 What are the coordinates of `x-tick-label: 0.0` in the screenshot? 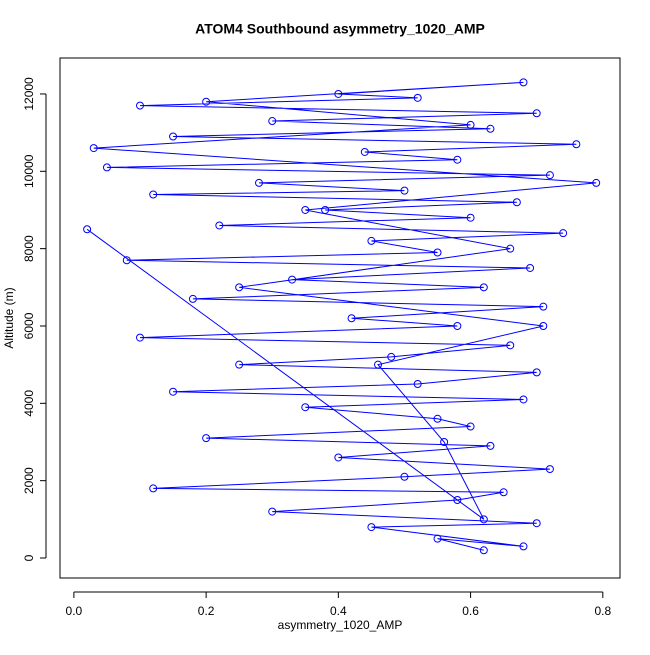 It's located at (74, 611).